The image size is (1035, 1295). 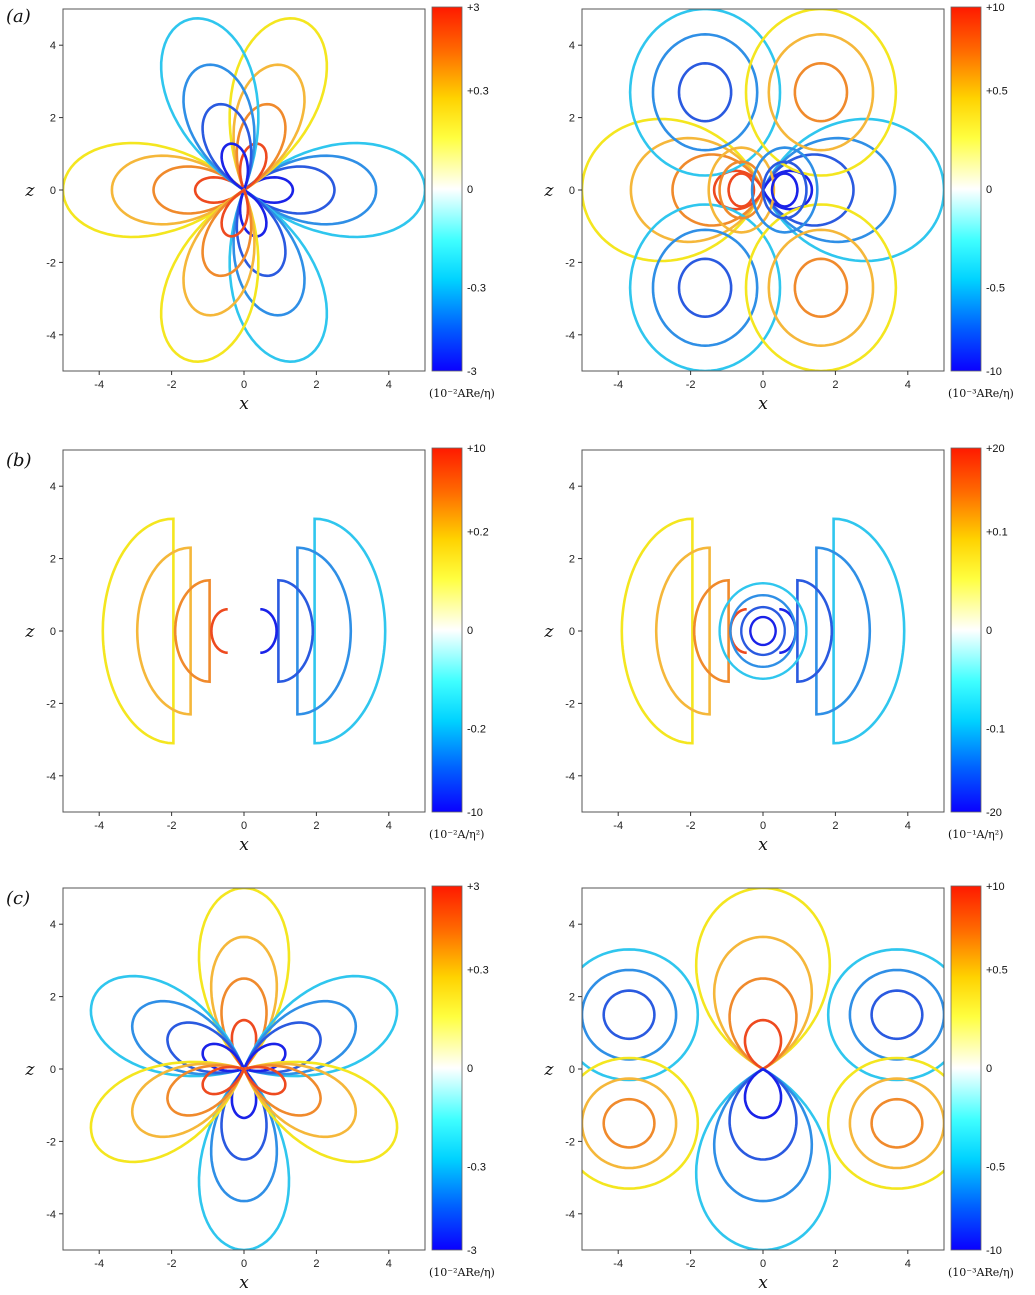 What do you see at coordinates (172, 826) in the screenshot?
I see `xtick-label-b-left--2: -2` at bounding box center [172, 826].